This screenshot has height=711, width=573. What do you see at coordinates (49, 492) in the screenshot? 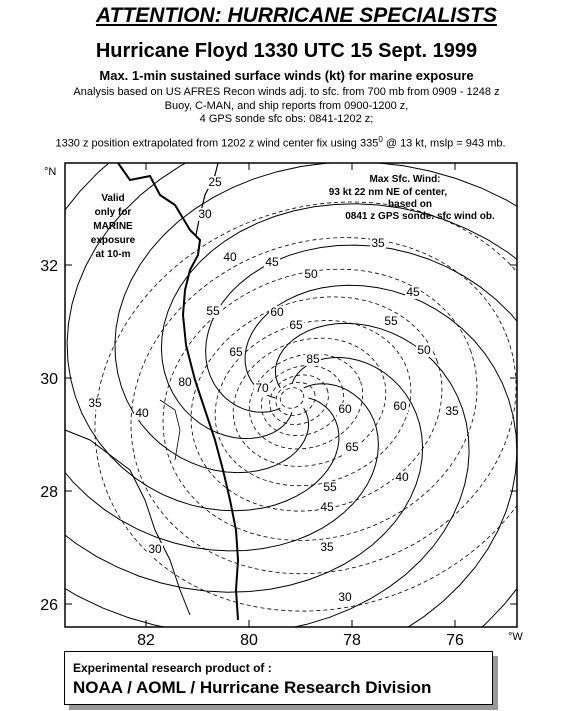
I see `lat-label: 28` at bounding box center [49, 492].